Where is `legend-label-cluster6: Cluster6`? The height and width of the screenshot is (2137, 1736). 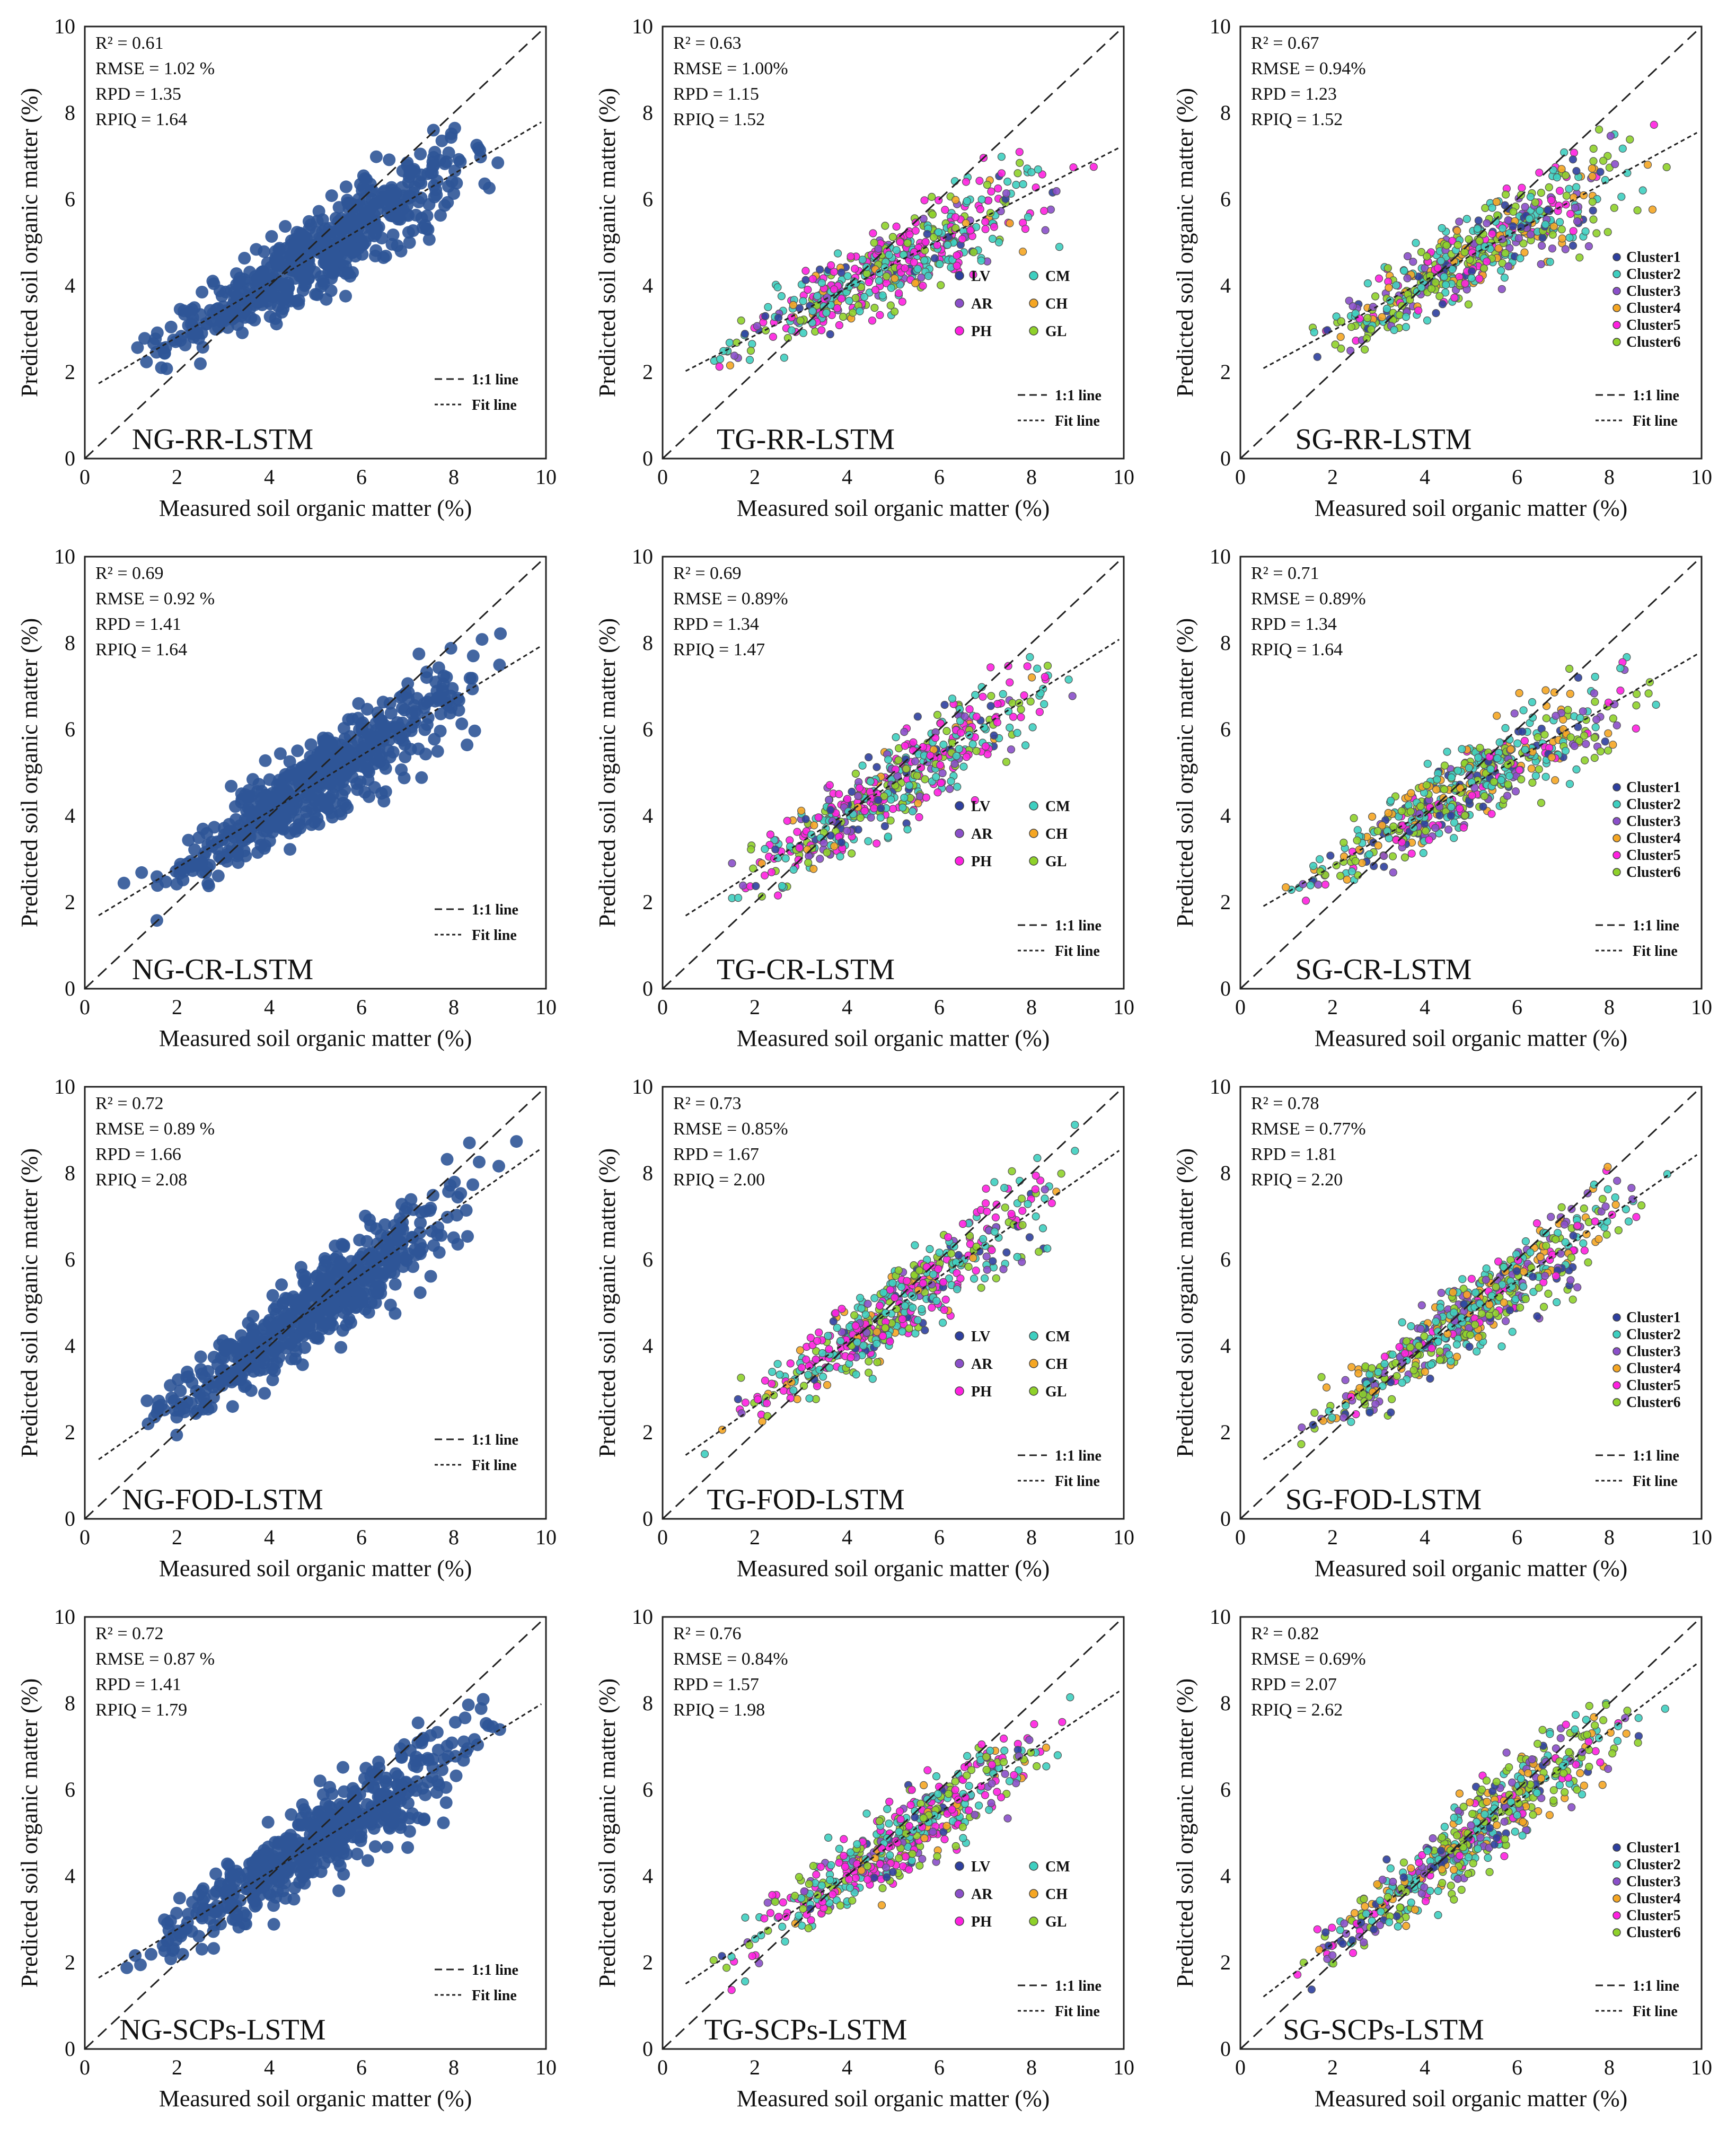 legend-label-cluster6: Cluster6 is located at coordinates (1653, 342).